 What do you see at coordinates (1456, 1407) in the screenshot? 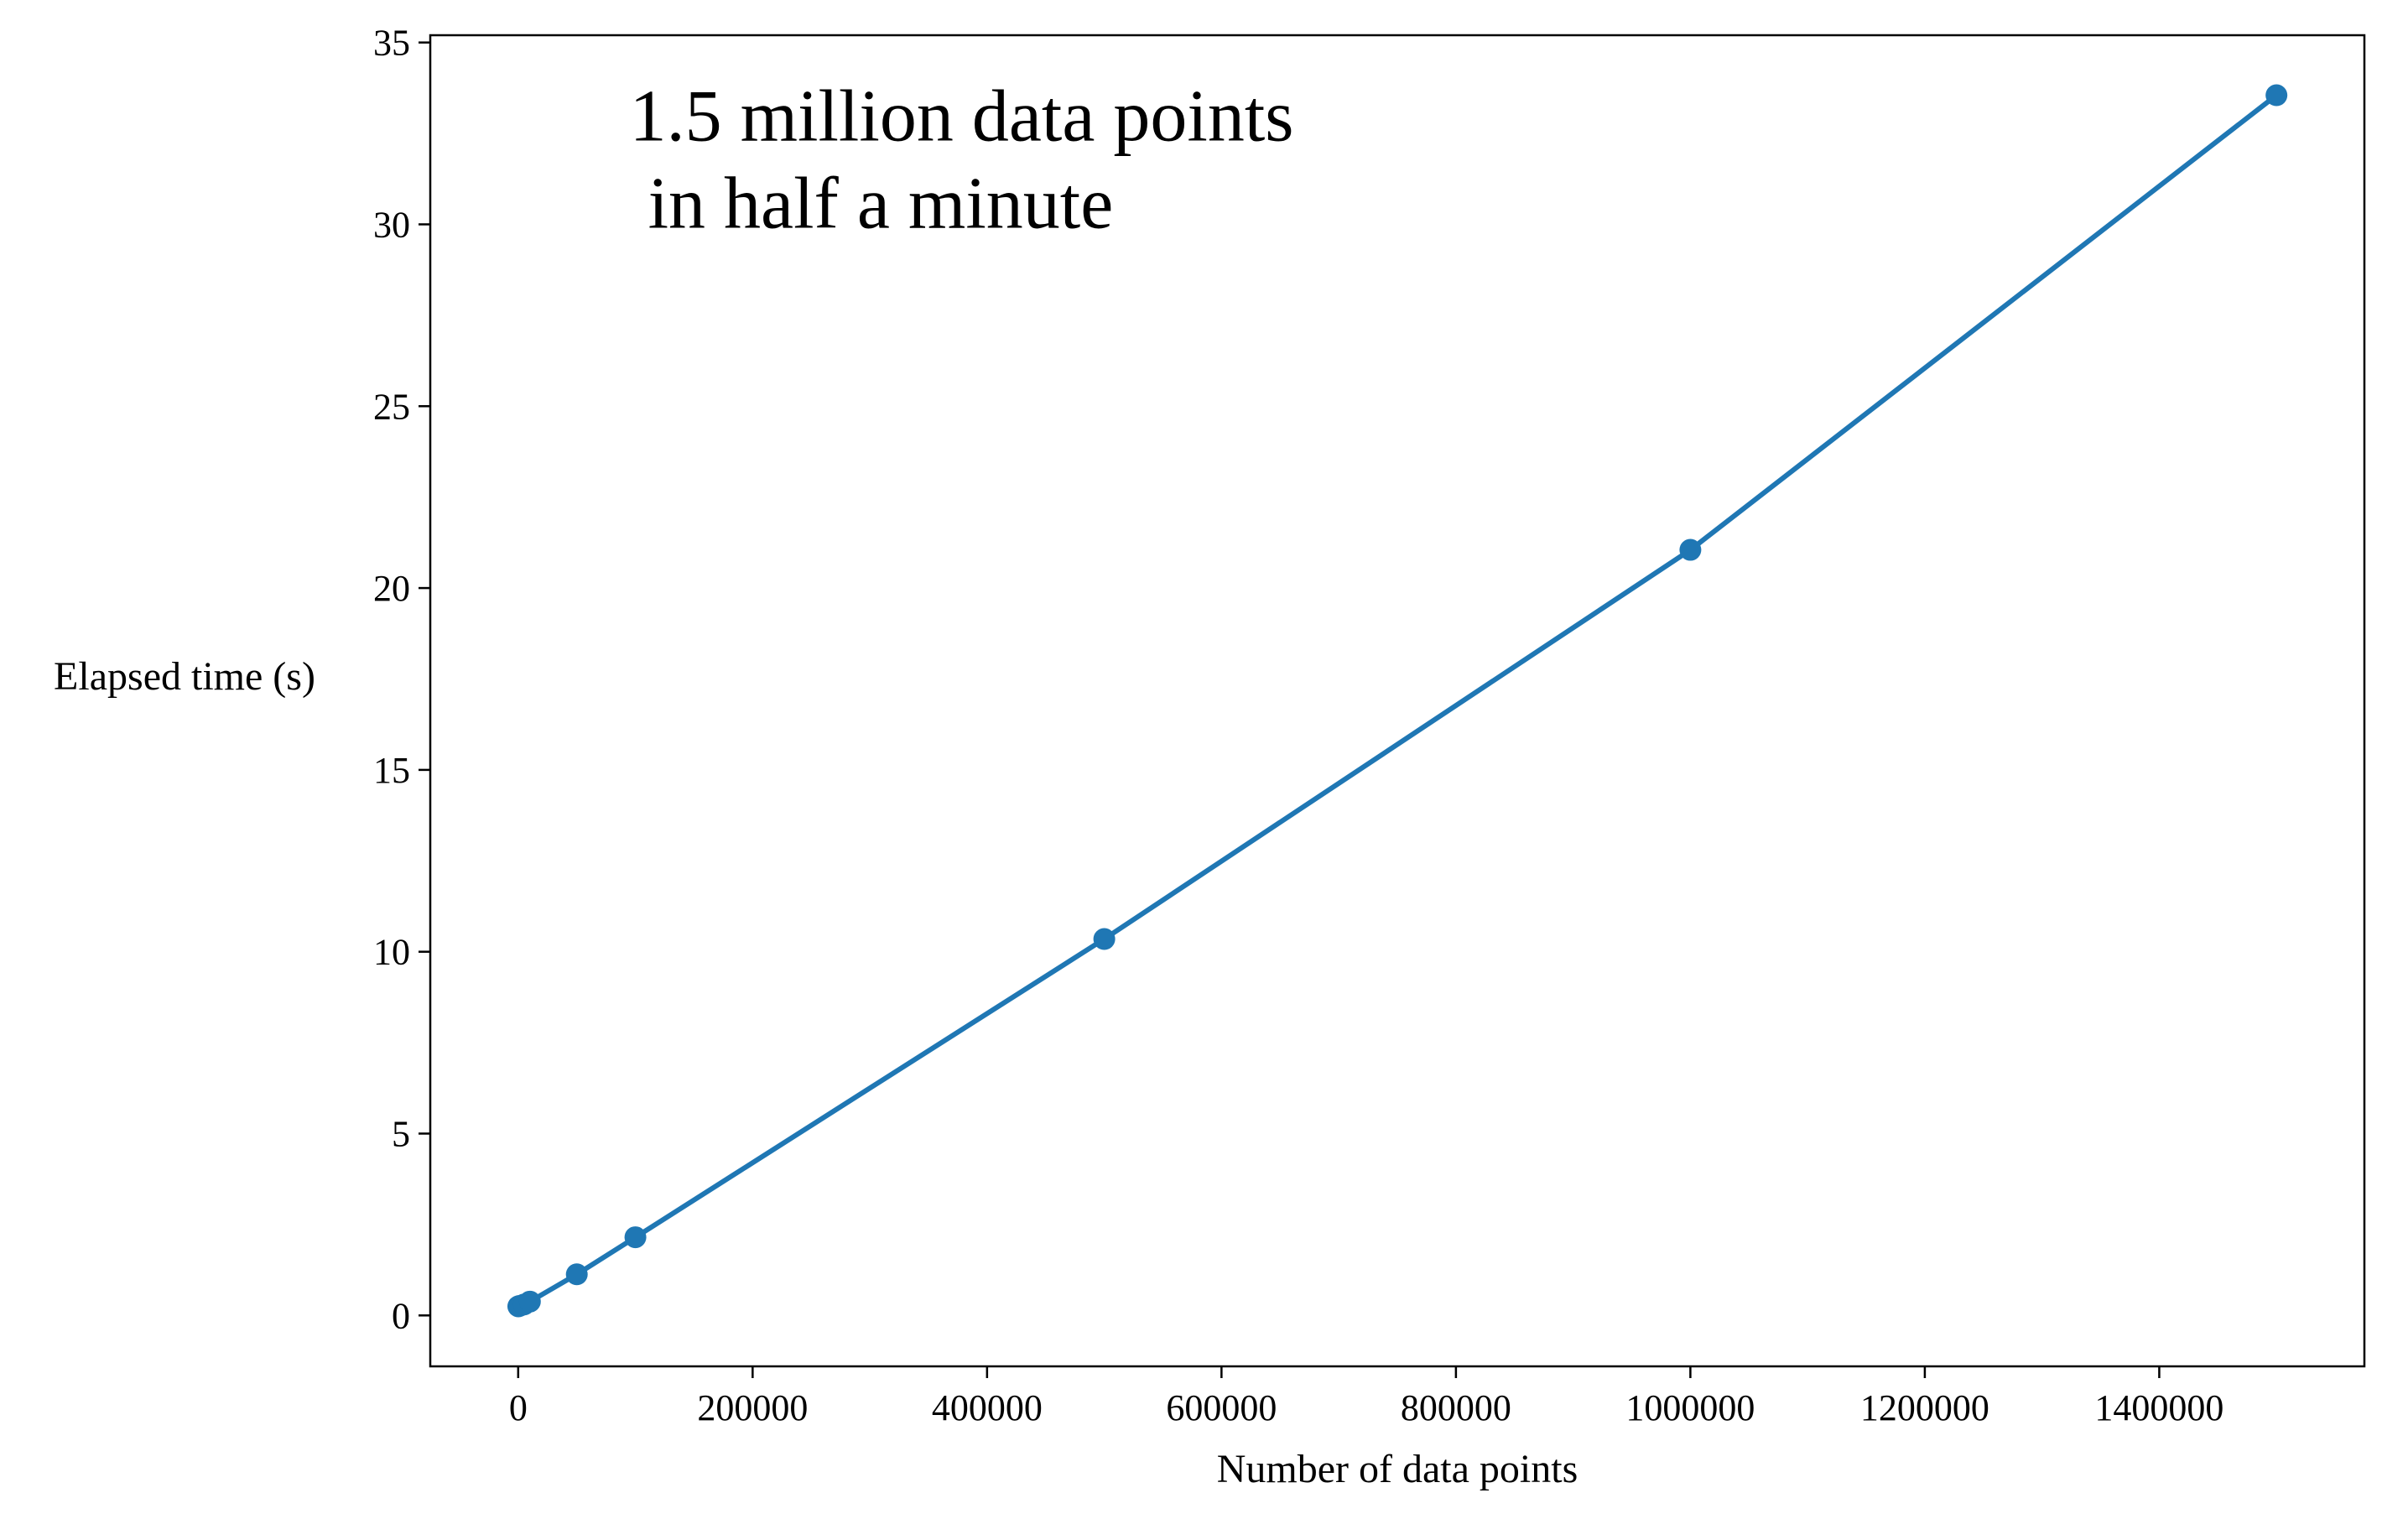
I see `x-tick-label: 800000` at bounding box center [1456, 1407].